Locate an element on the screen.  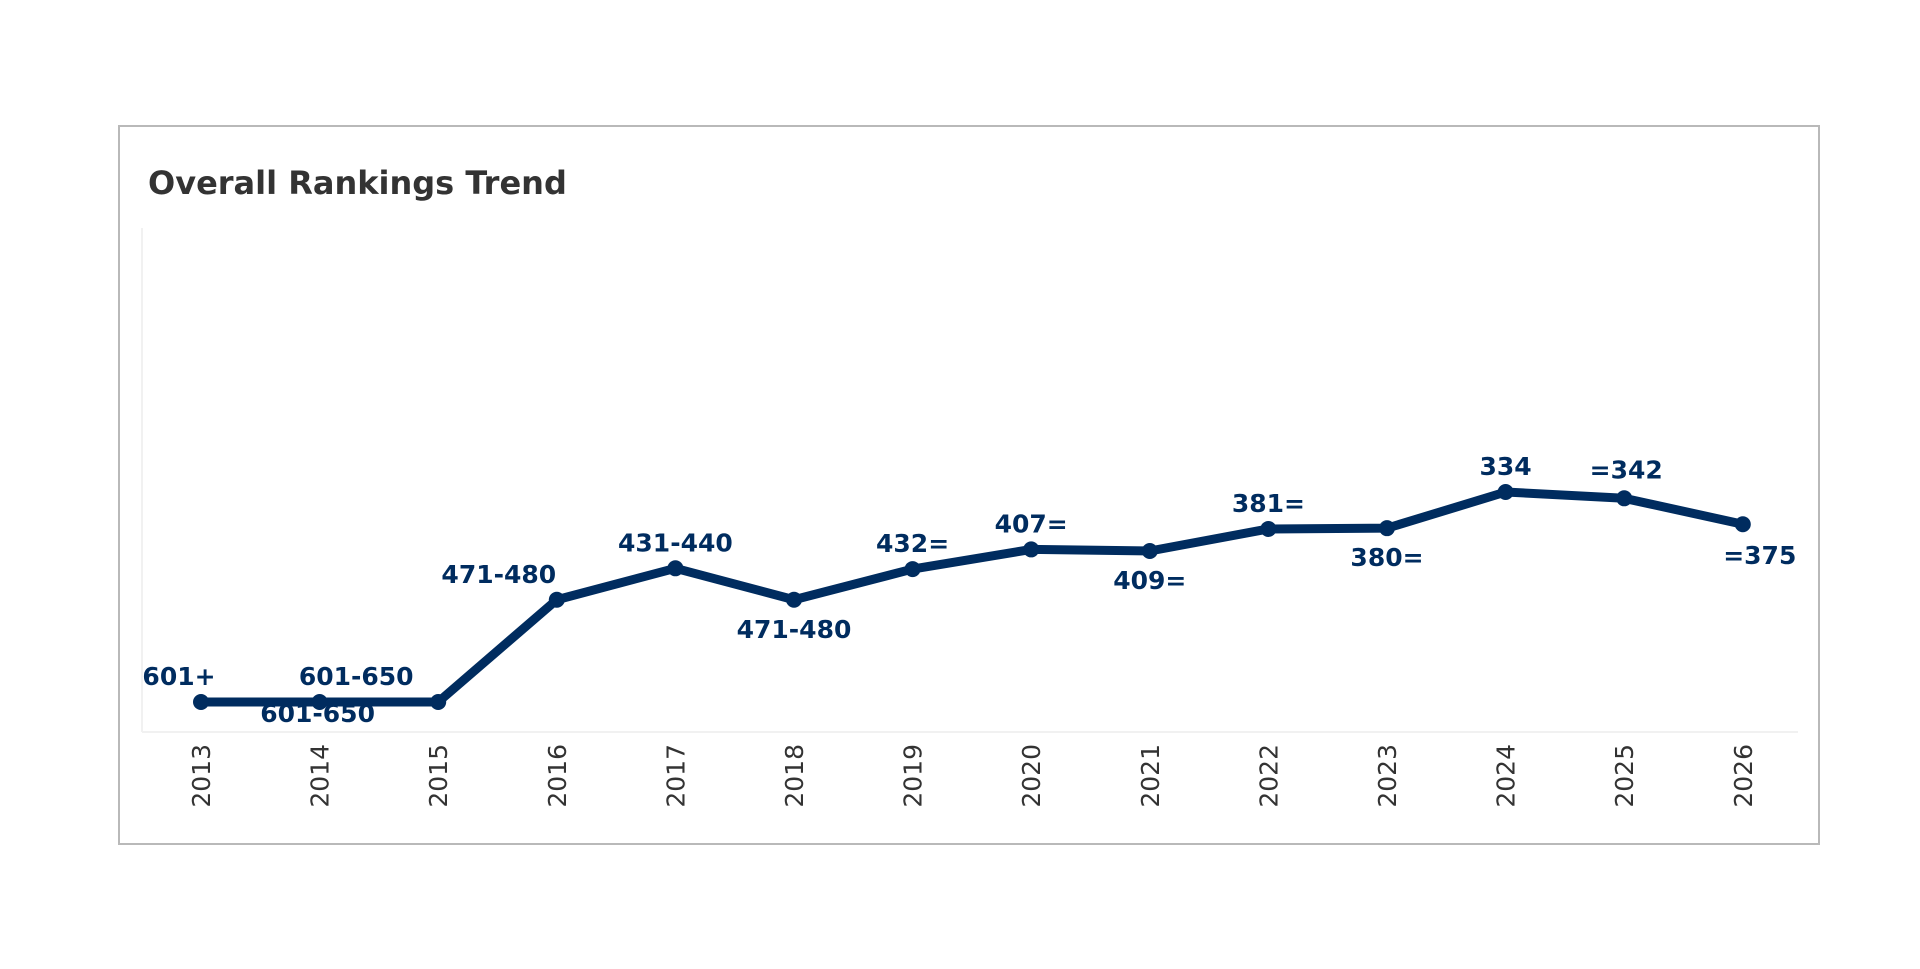
x-tick-label-2013: 2013 is located at coordinates (201, 776).